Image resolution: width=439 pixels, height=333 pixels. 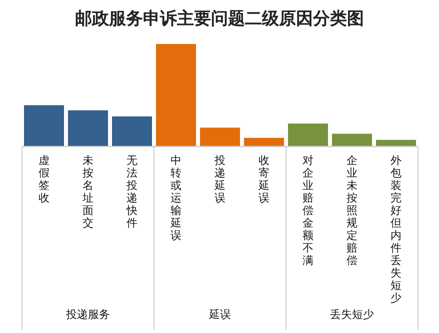 What do you see at coordinates (264, 179) in the screenshot?
I see `x-tick-label: 收寄延误` at bounding box center [264, 179].